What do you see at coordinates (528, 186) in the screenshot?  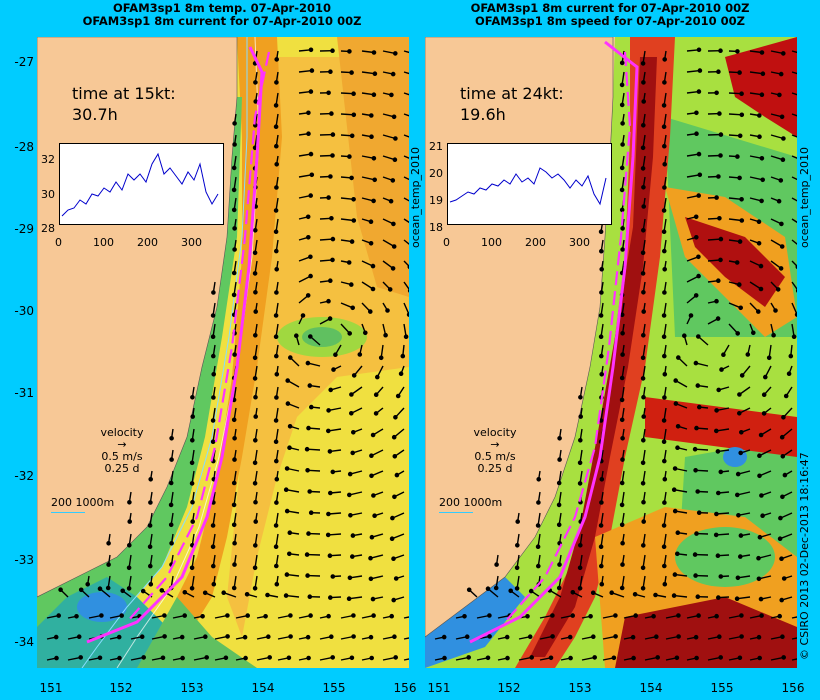 I see `right-inset-series` at bounding box center [528, 186].